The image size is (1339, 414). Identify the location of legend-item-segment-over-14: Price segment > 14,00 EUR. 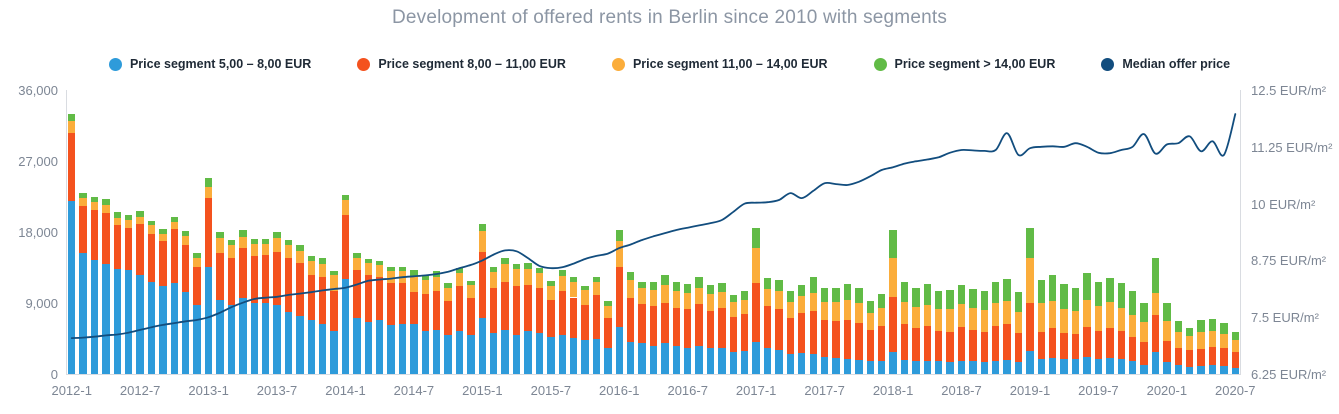
(964, 64).